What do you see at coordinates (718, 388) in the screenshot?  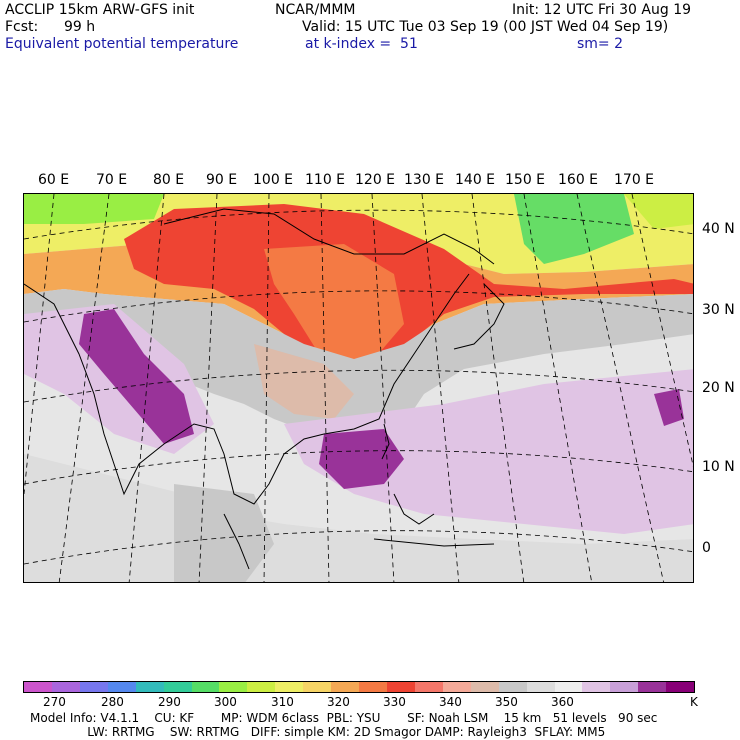 I see `lat-label: 20 N` at bounding box center [718, 388].